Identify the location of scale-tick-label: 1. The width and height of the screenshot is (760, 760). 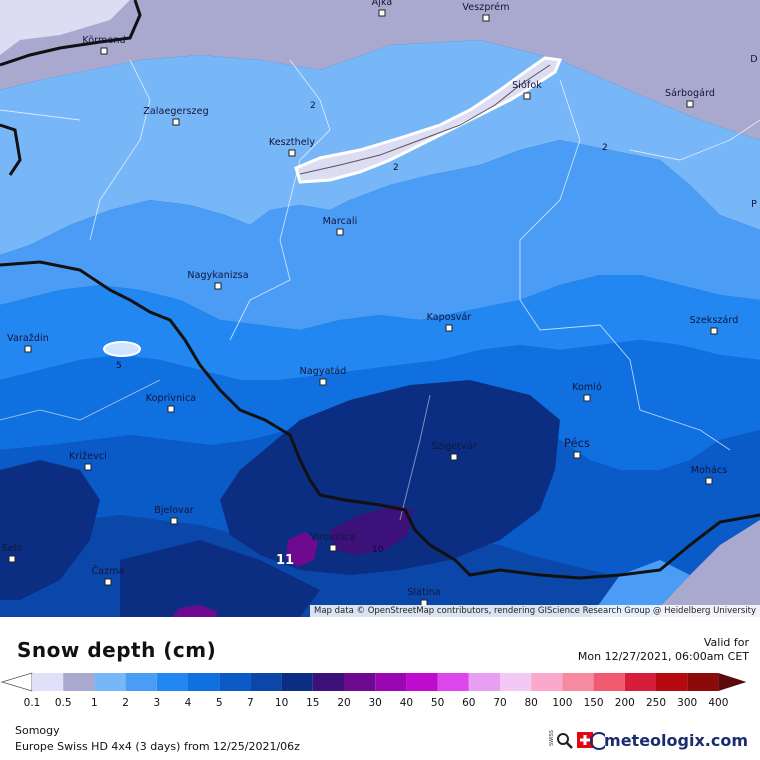
(94, 703).